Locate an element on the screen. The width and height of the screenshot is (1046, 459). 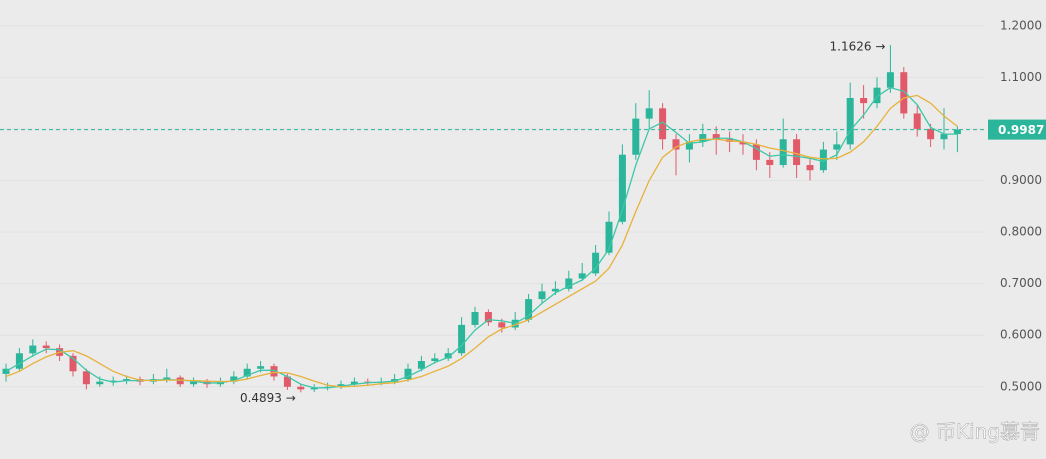
last-price-box is located at coordinates (1017, 129).